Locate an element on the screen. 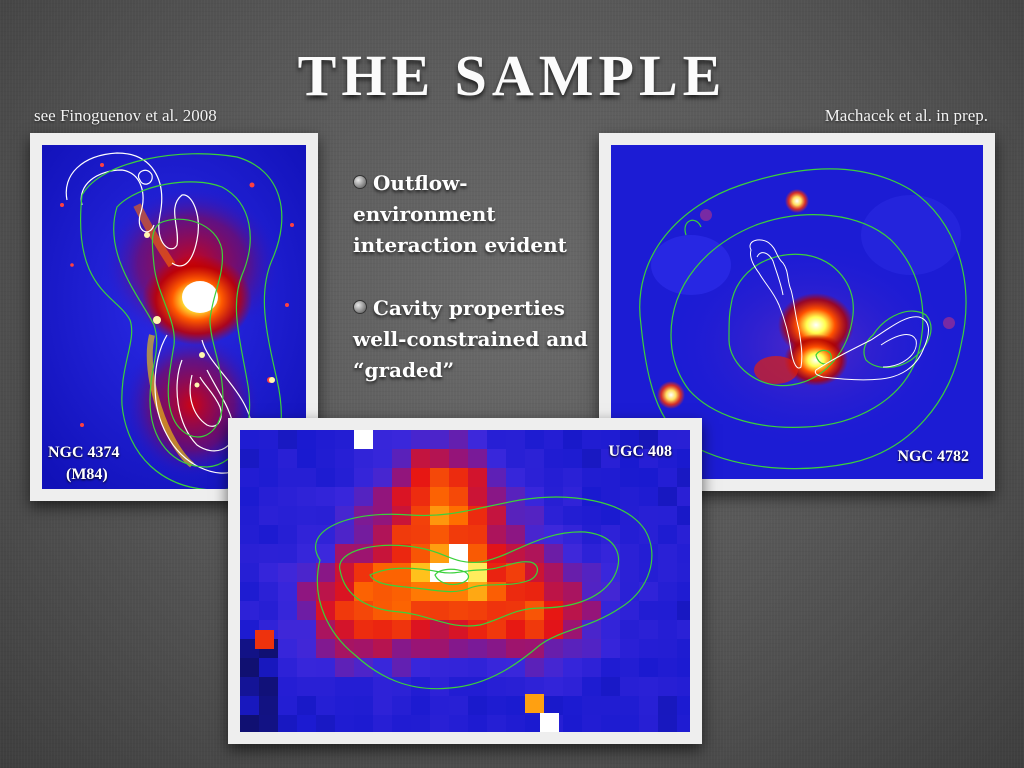 The height and width of the screenshot is (768, 1024). label-ngc4374: NGC 4374 is located at coordinates (84, 452).